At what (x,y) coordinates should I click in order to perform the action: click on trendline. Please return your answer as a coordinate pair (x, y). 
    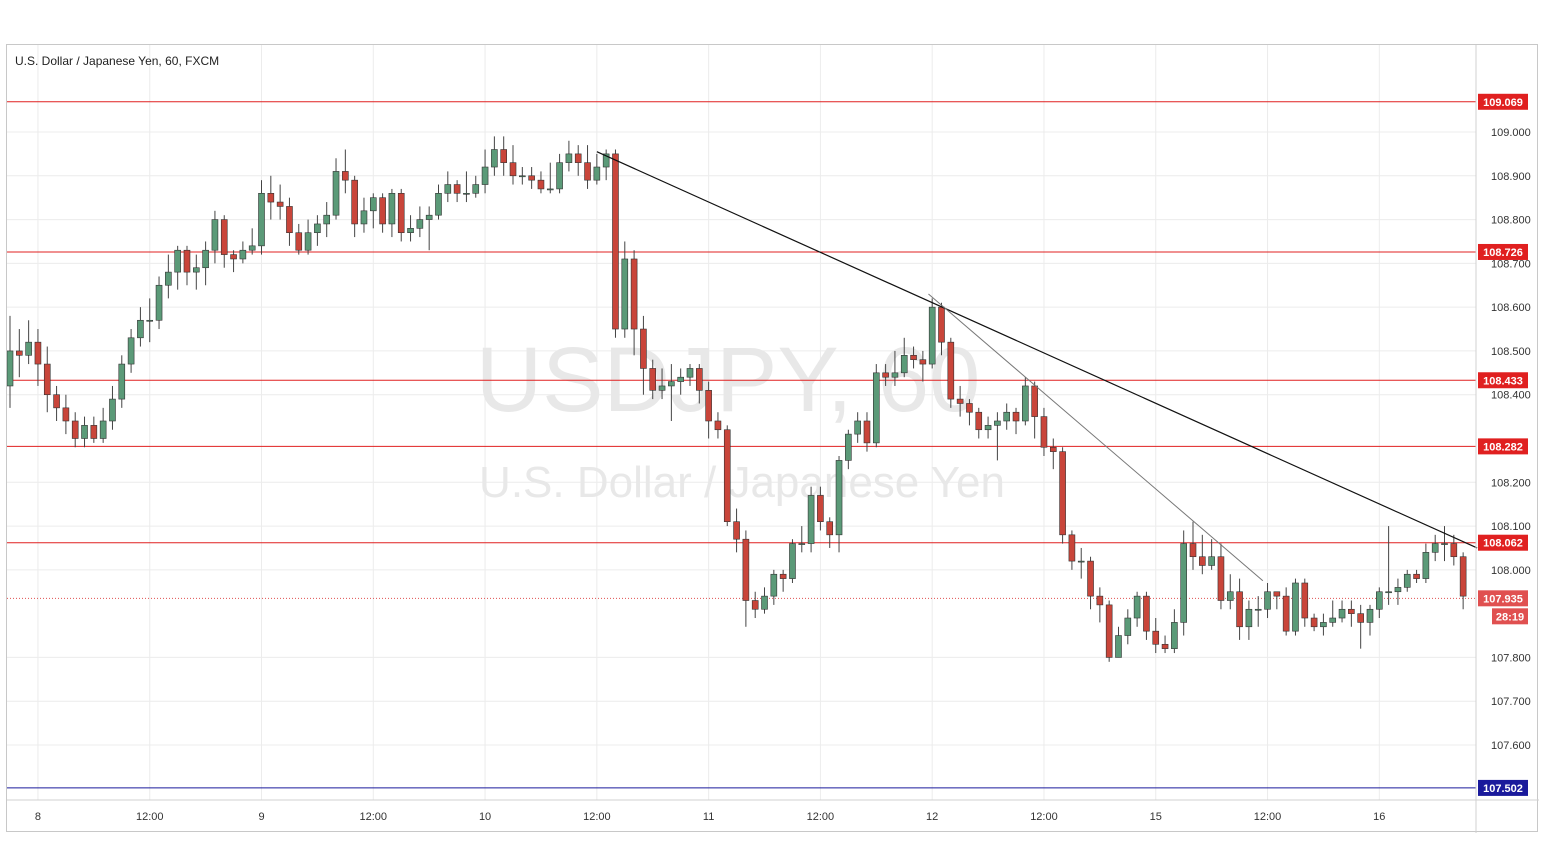
    Looking at the image, I should click on (1096, 437).